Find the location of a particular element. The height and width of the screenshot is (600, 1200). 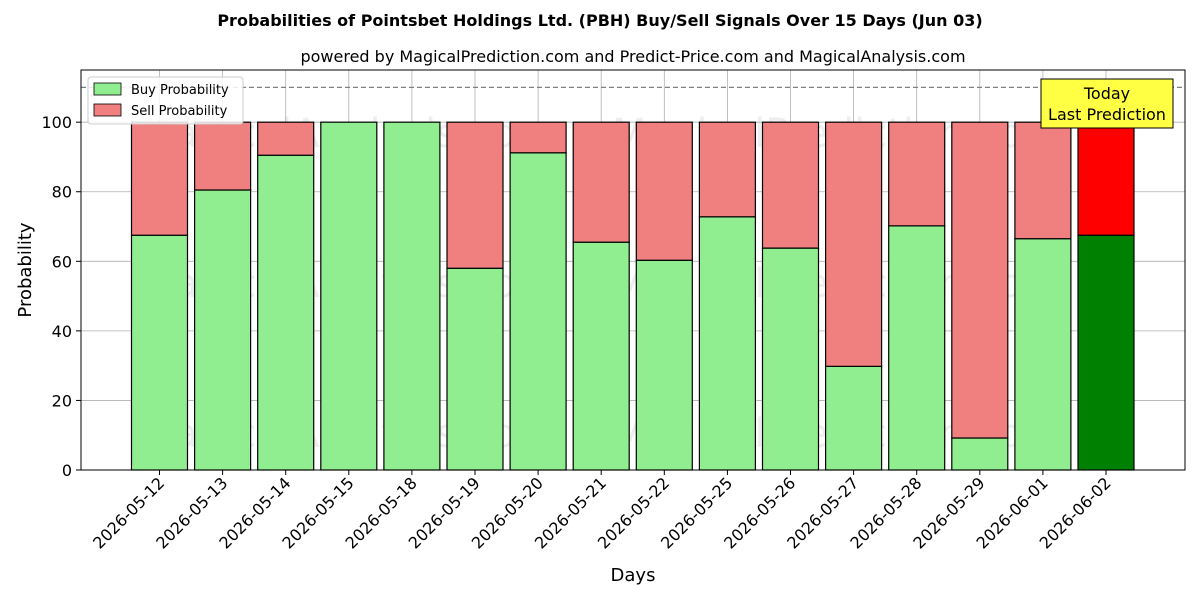

y-axis-label: Probability is located at coordinates (25, 269).